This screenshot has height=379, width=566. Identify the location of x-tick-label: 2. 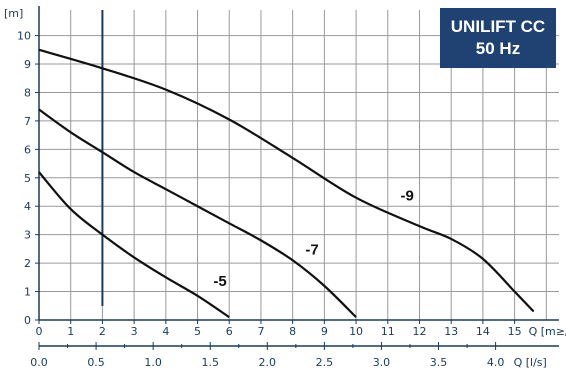
(102, 331).